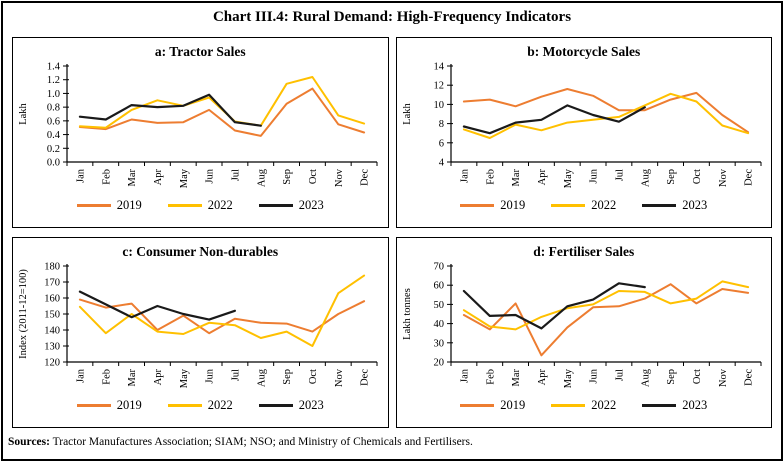  Describe the element at coordinates (54, 67) in the screenshot. I see `svg-text: 1.4` at that location.